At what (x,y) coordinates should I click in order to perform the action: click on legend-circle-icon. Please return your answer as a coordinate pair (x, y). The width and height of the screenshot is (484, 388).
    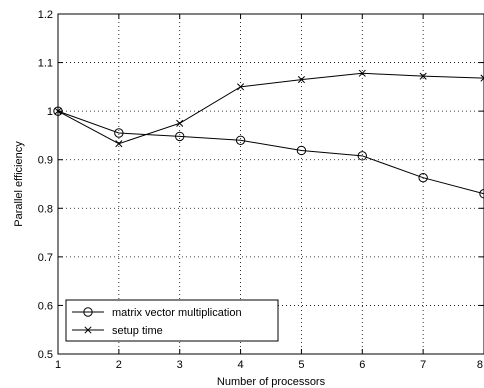
    Looking at the image, I should click on (88, 312).